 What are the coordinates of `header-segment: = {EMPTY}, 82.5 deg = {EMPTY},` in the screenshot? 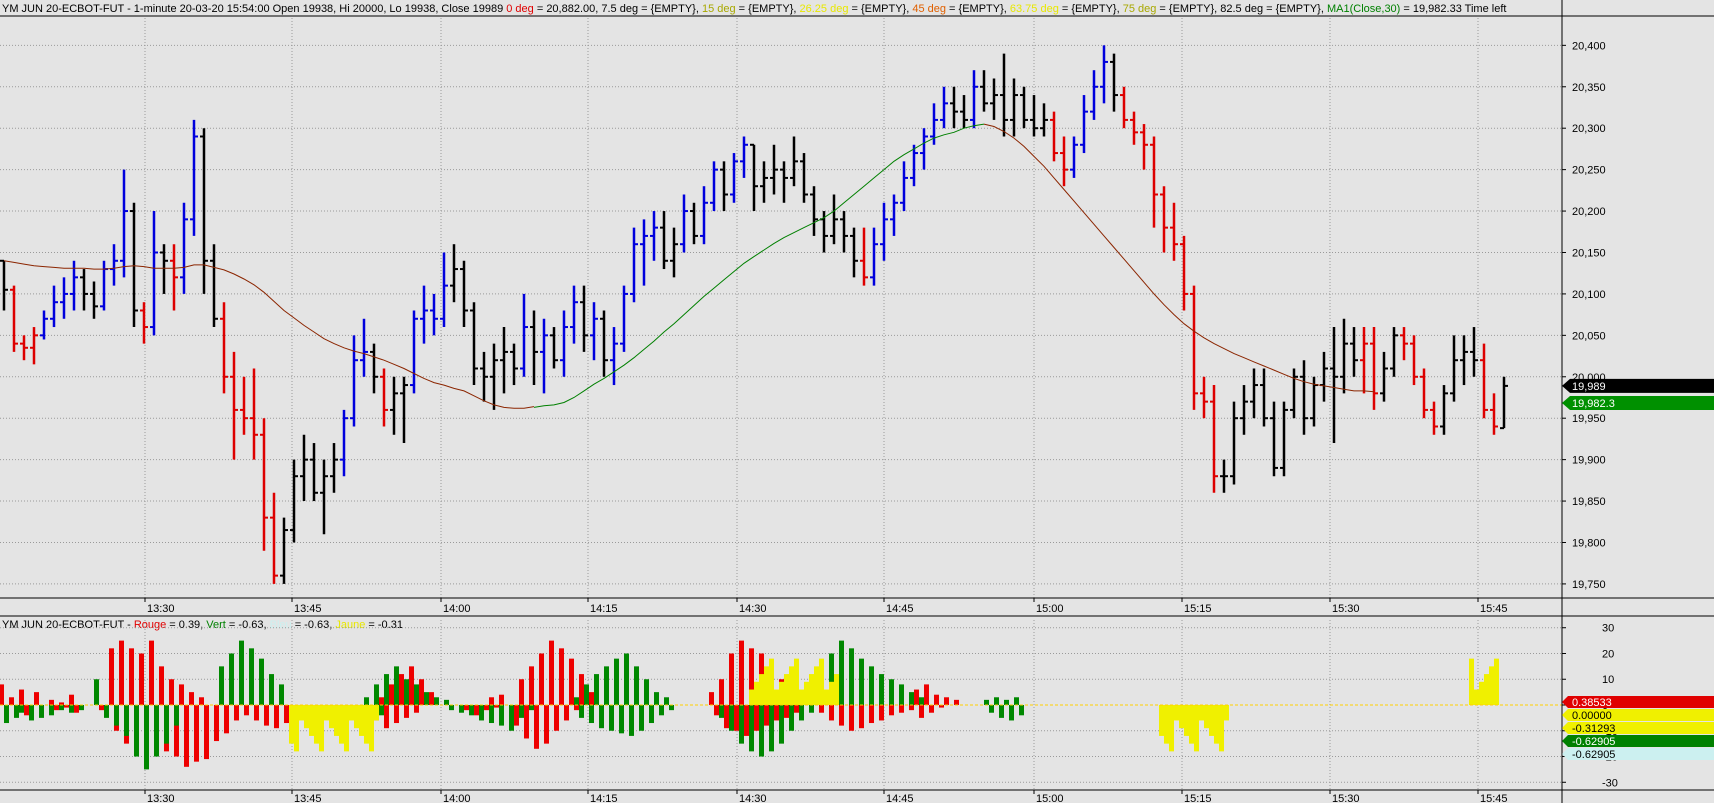 It's located at (1241, 9).